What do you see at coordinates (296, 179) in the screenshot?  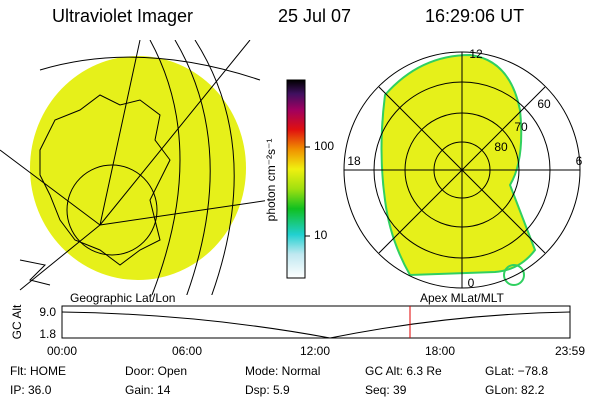 I see `colorbar` at bounding box center [296, 179].